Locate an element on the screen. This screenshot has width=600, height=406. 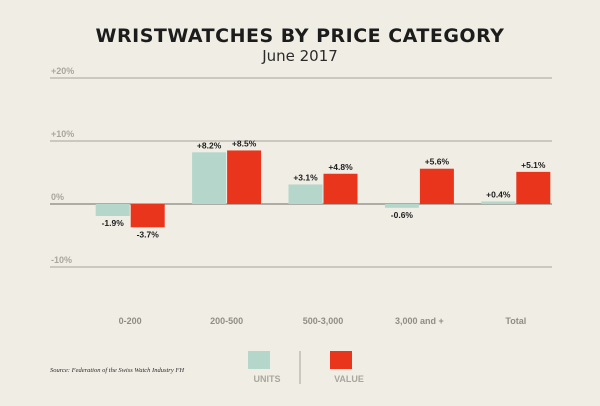
legend-swatch-units is located at coordinates (259, 360).